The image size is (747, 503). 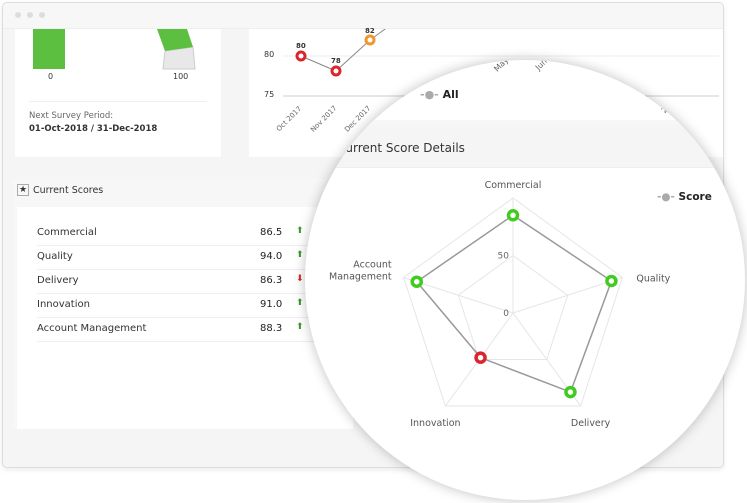 What do you see at coordinates (684, 197) in the screenshot?
I see `legend-score: -●- Score` at bounding box center [684, 197].